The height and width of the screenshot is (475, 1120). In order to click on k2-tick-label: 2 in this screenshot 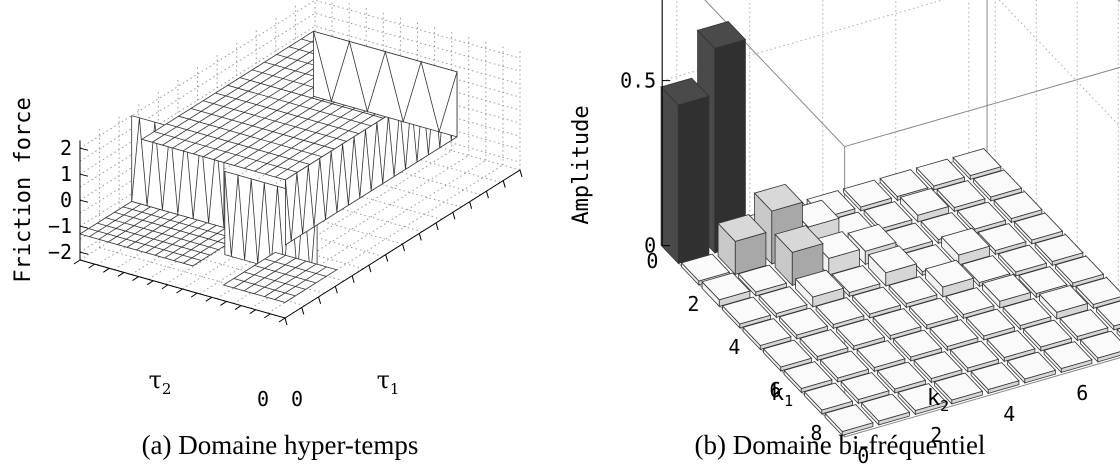, I will do `click(936, 435)`.